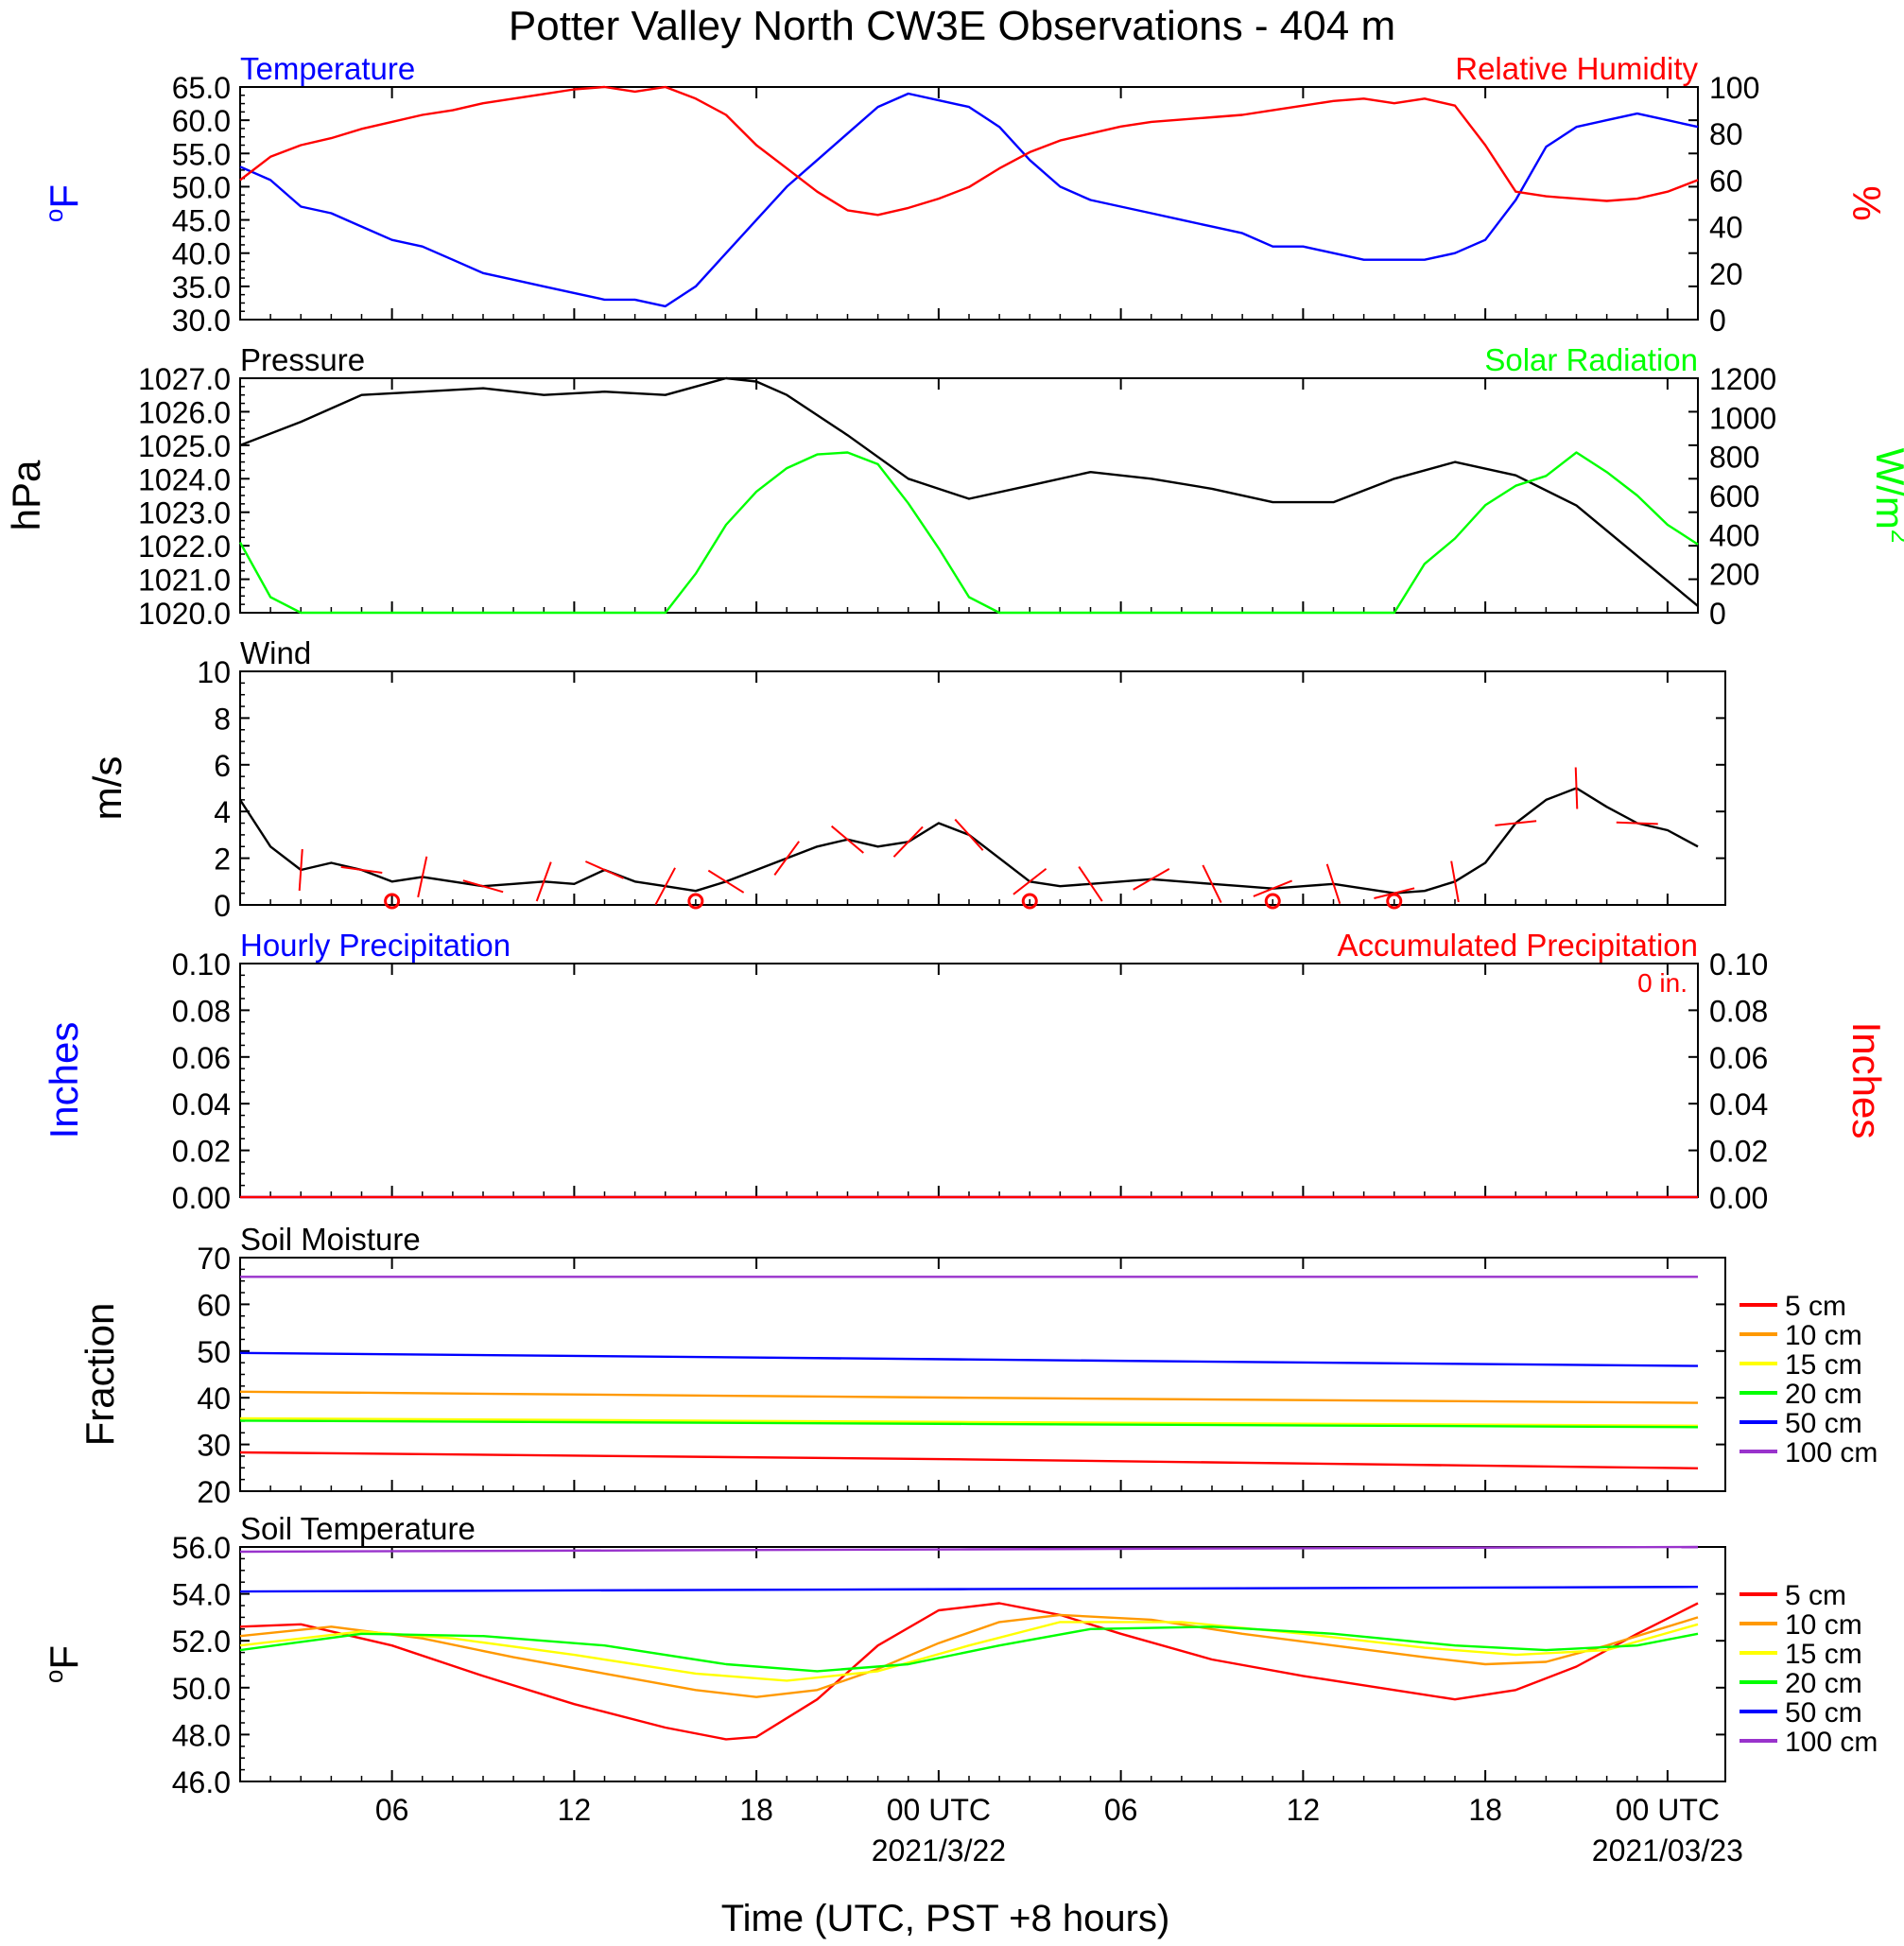 The image size is (1904, 1946). Describe the element at coordinates (223, 860) in the screenshot. I see `y-tick-label: 2` at that location.